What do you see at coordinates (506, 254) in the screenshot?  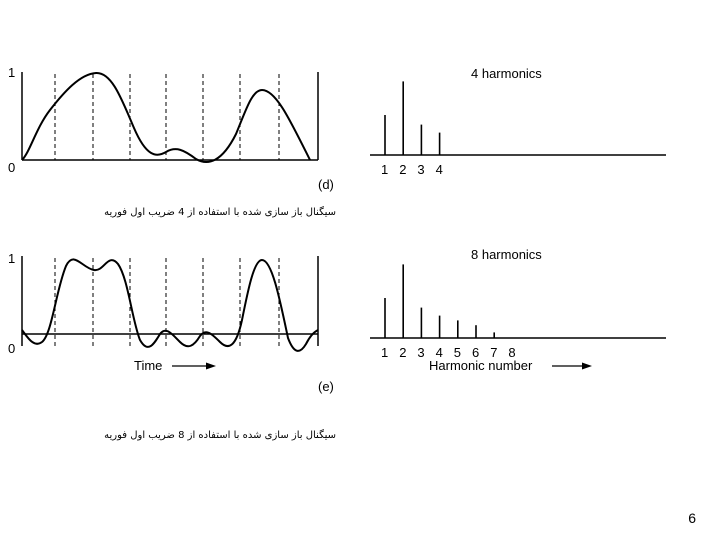 I see `spectrum-title-e: 8 harmonics` at bounding box center [506, 254].